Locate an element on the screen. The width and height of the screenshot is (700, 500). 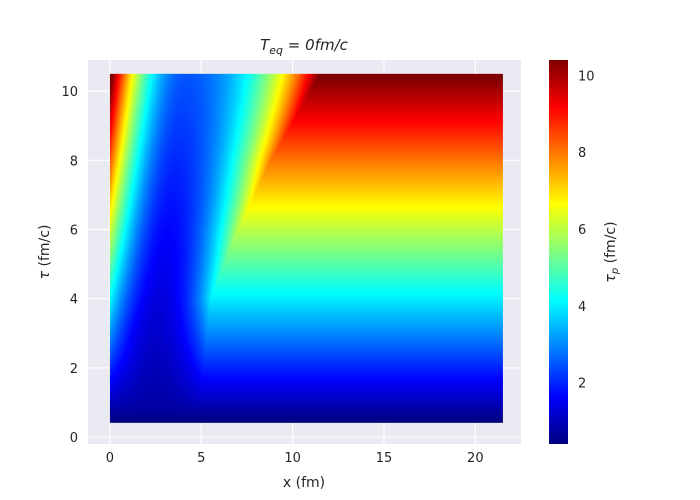
colorbar-label-unit: (fm/c) is located at coordinates (611, 244).